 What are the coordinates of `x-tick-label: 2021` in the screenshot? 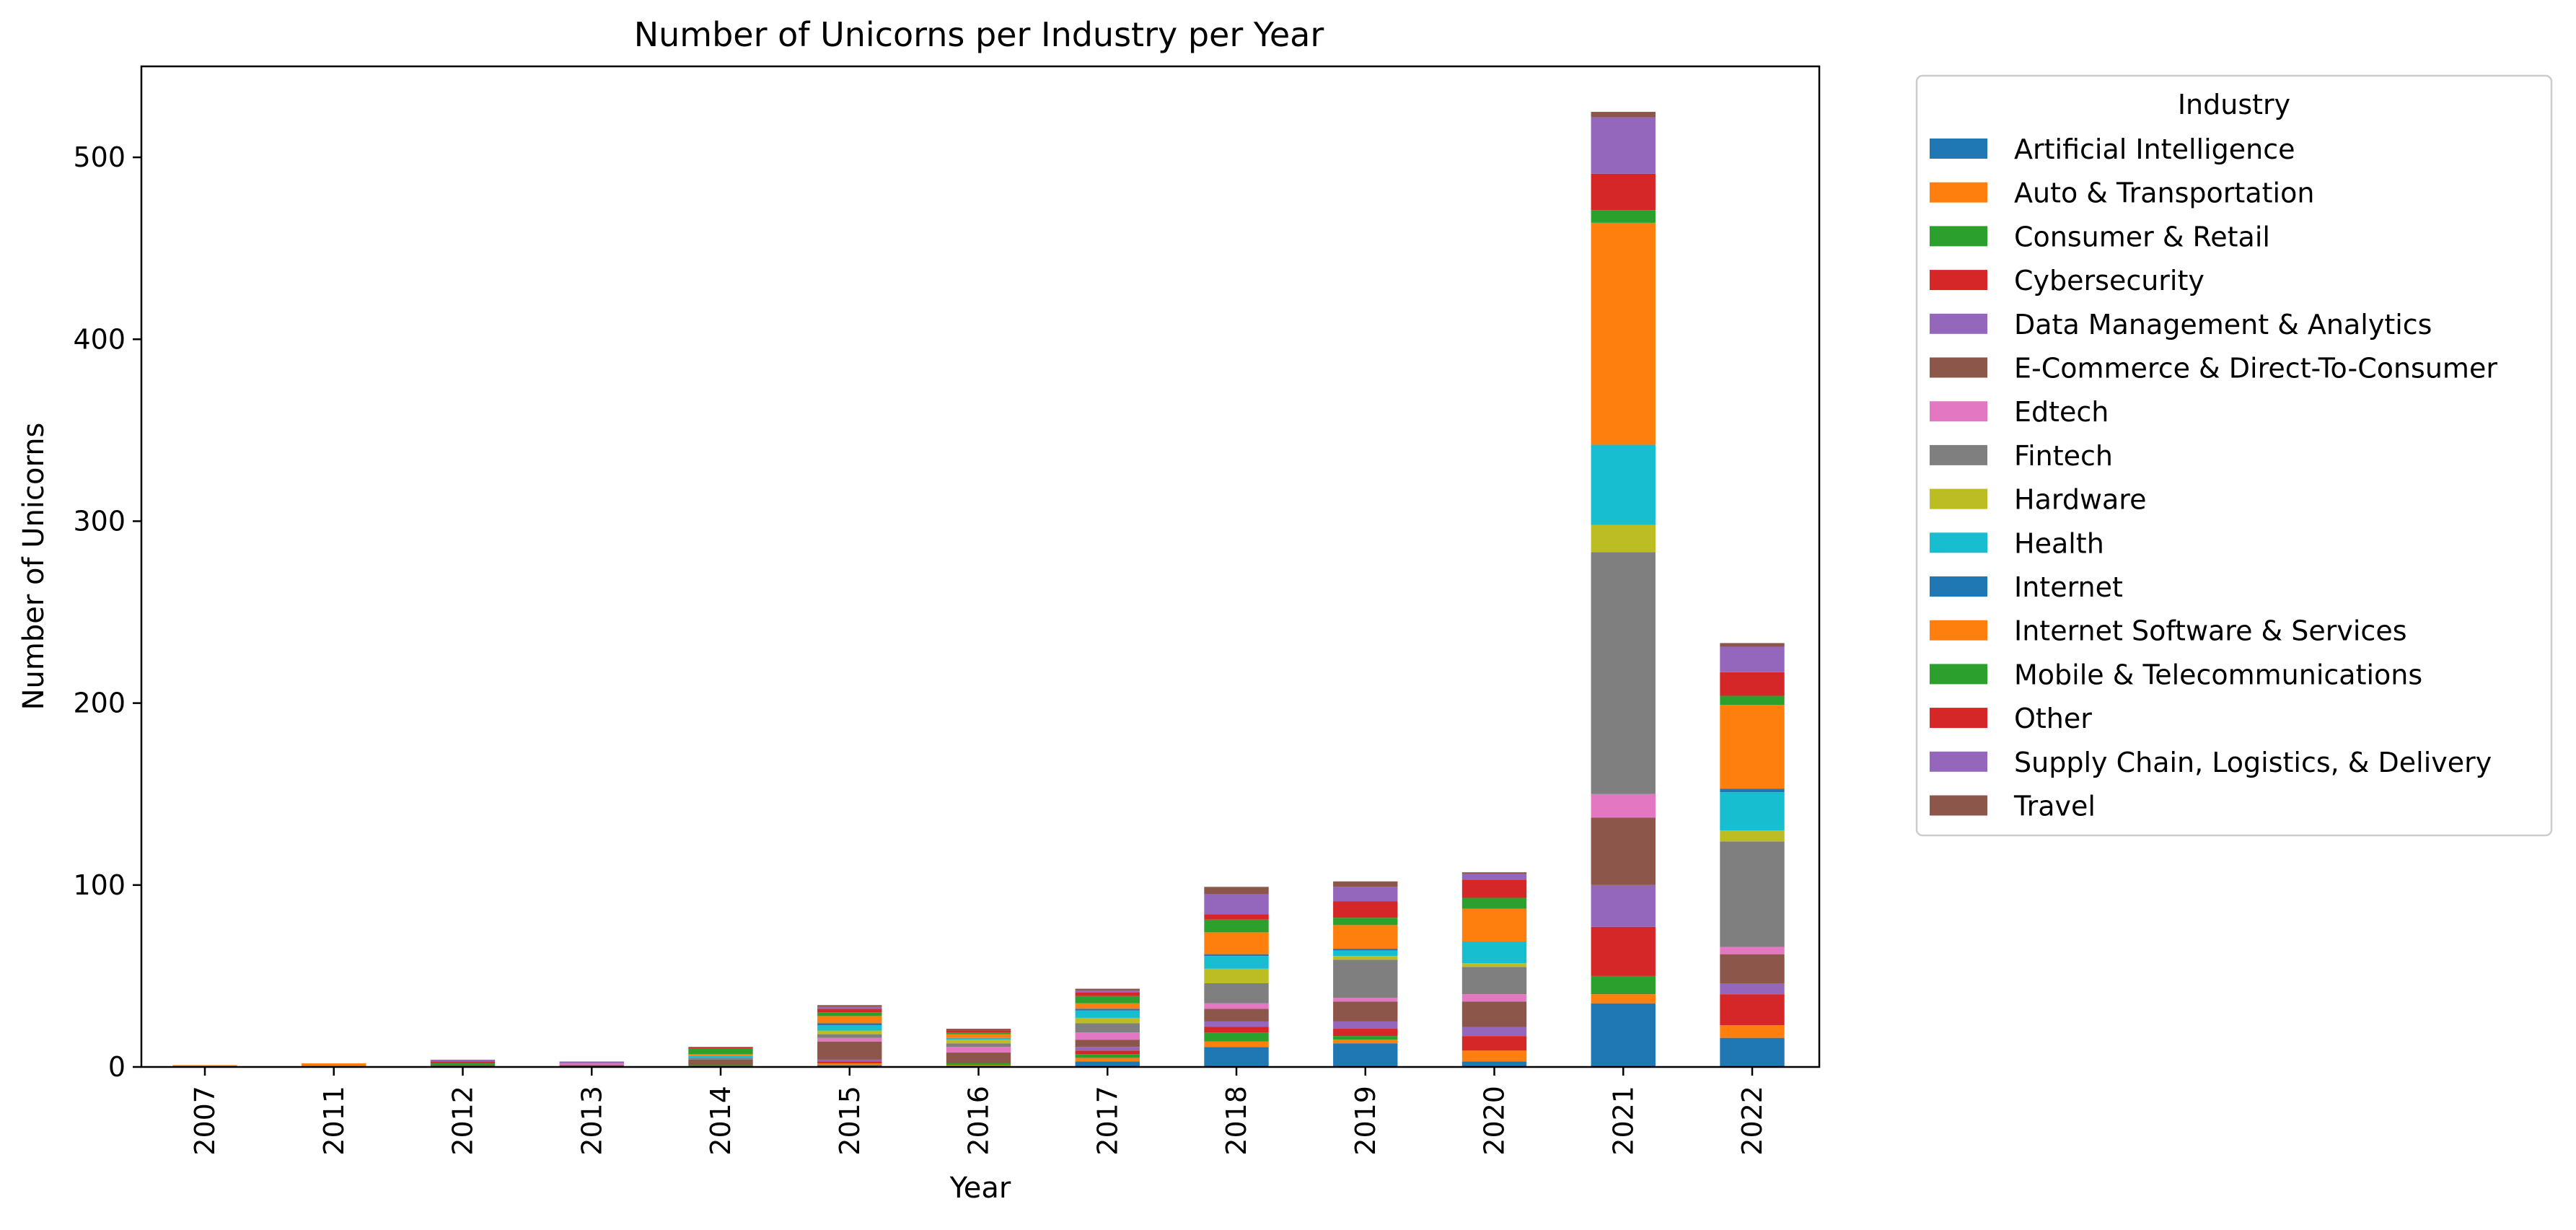 It's located at (1623, 1121).